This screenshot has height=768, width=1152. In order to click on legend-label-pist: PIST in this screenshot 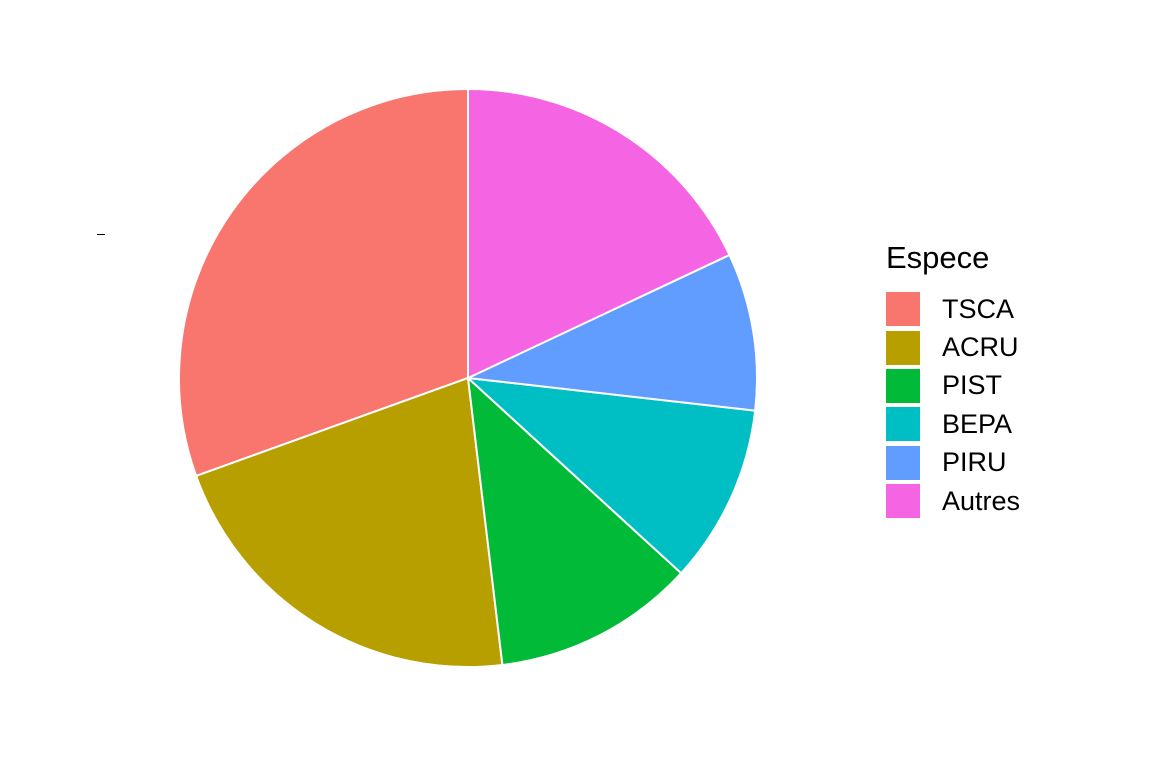, I will do `click(972, 385)`.